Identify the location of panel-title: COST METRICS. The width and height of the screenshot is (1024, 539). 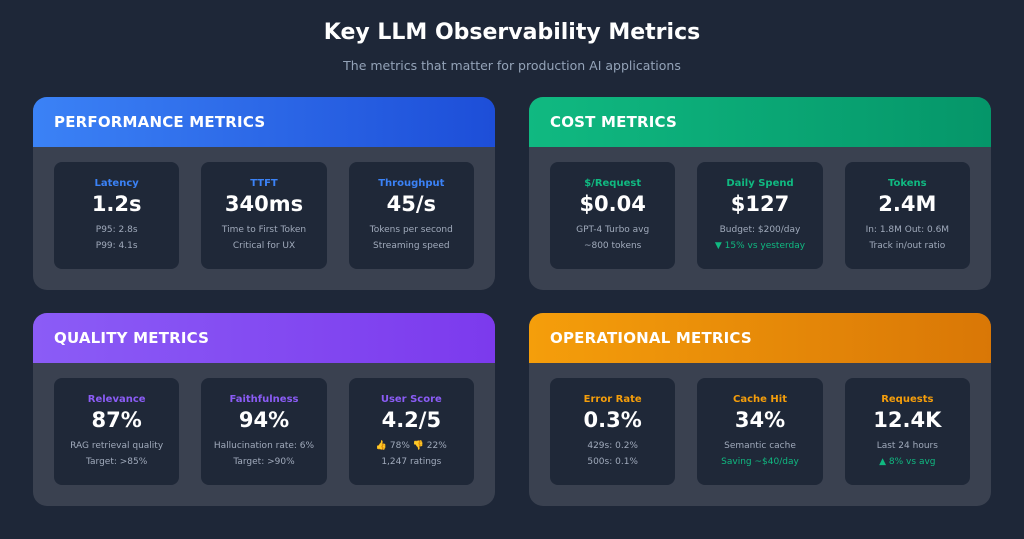
(614, 122).